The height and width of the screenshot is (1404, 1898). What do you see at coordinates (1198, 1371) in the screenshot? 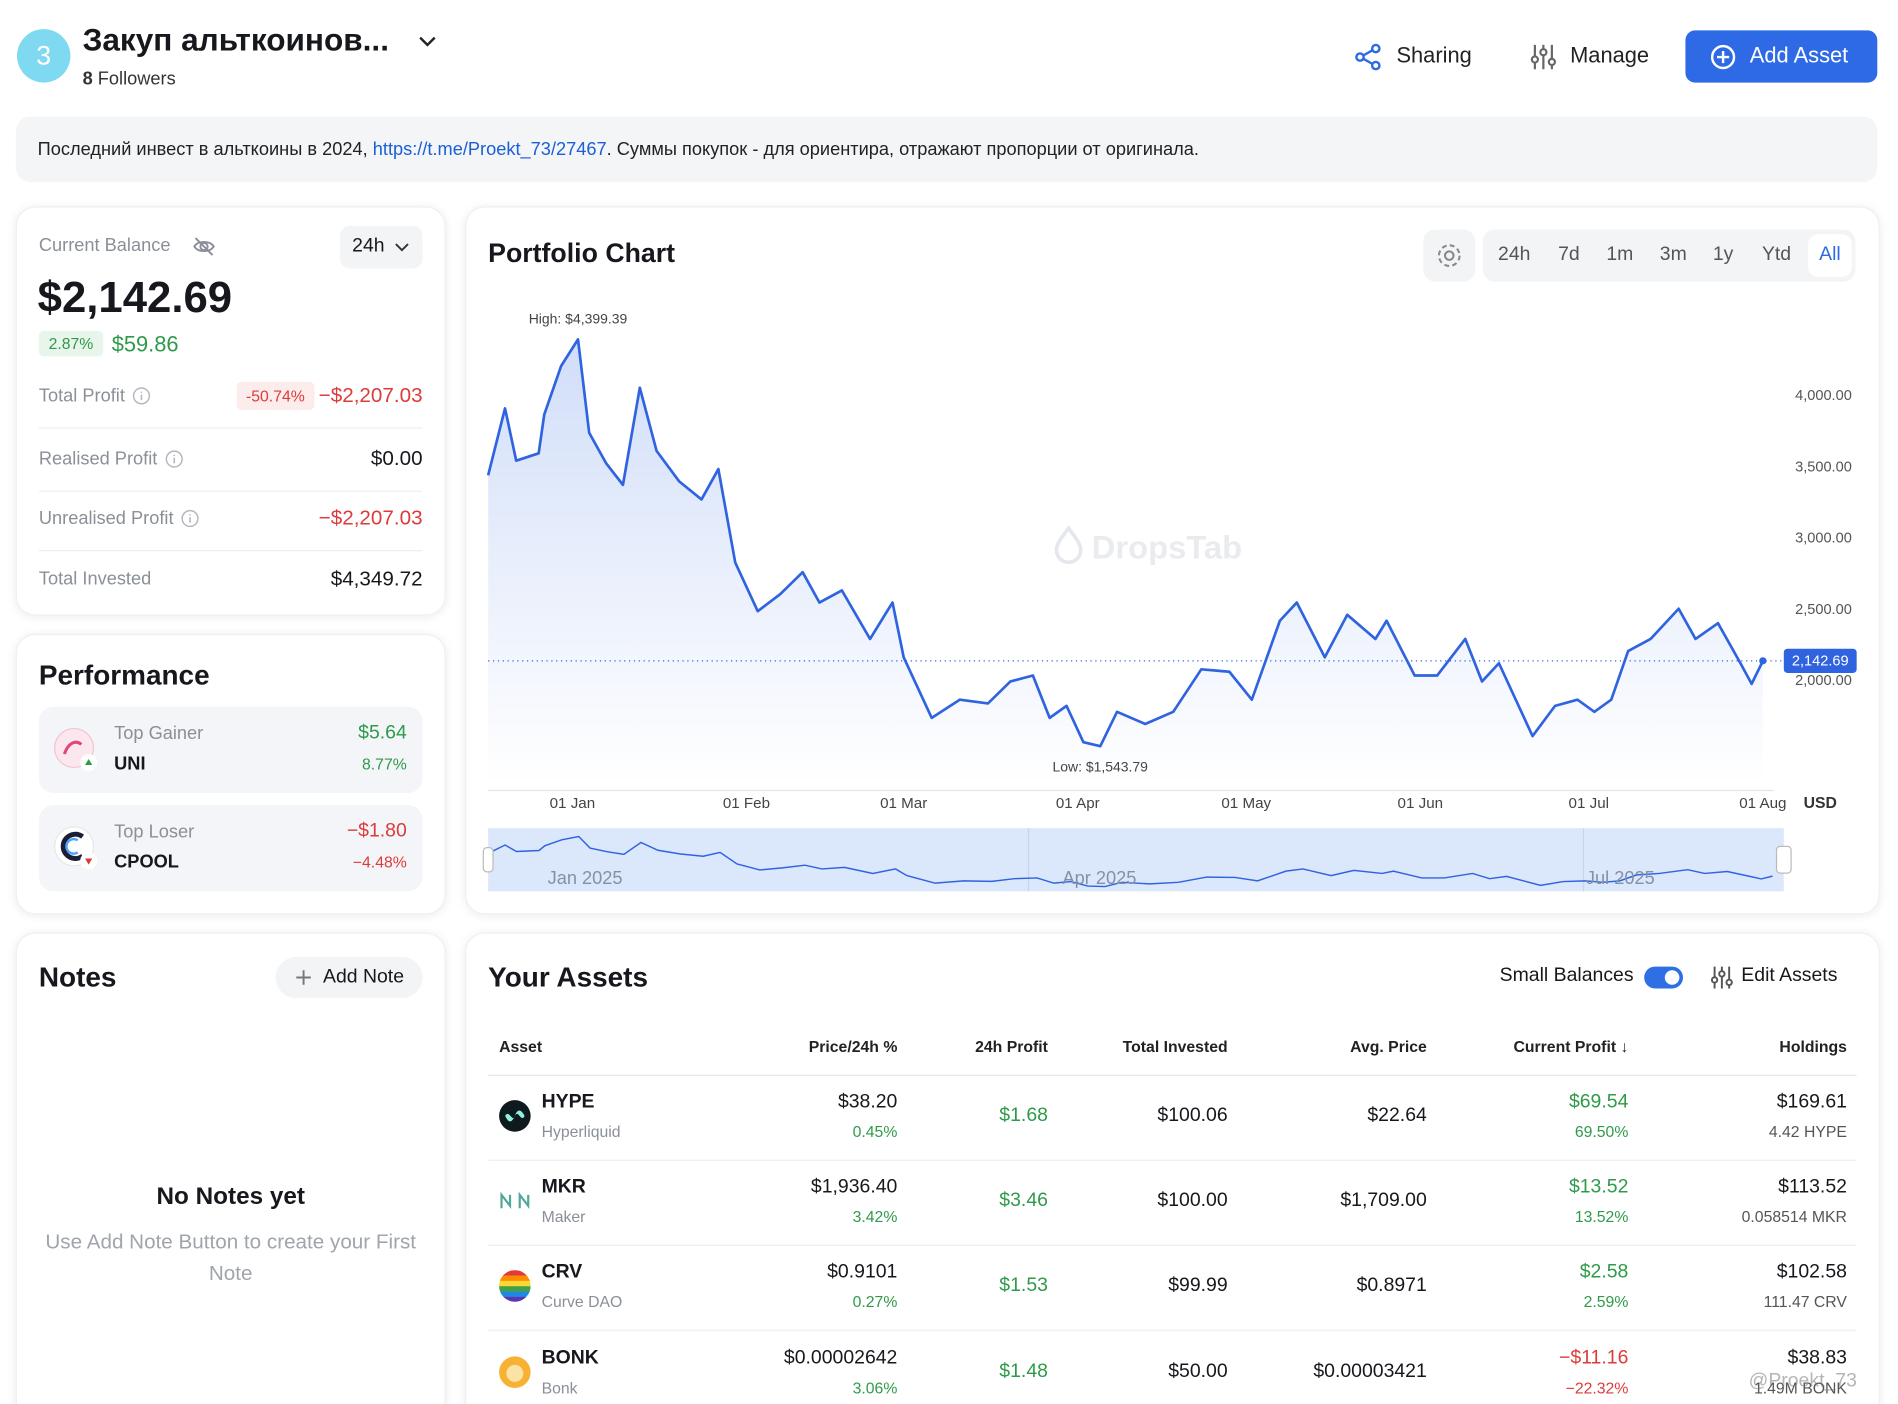
I see `cell-invested: $50.00` at bounding box center [1198, 1371].